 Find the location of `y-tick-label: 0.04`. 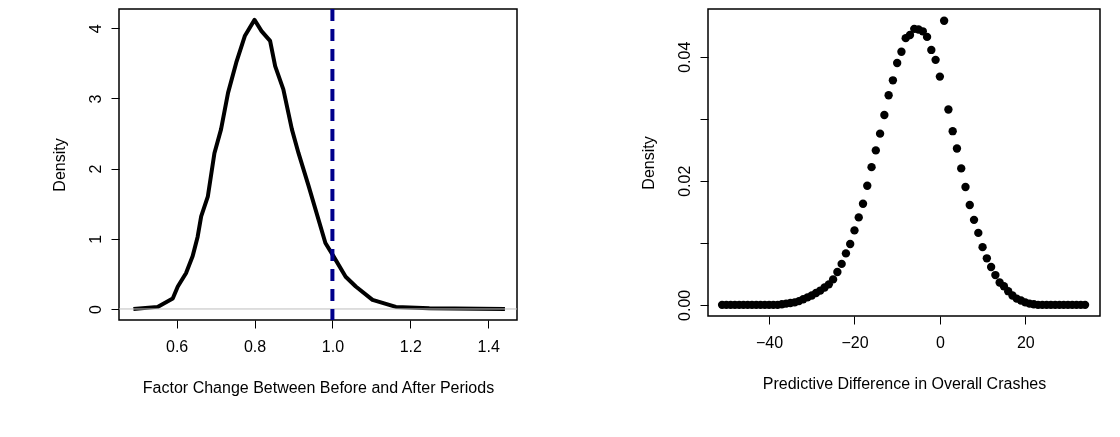

y-tick-label: 0.04 is located at coordinates (684, 57).